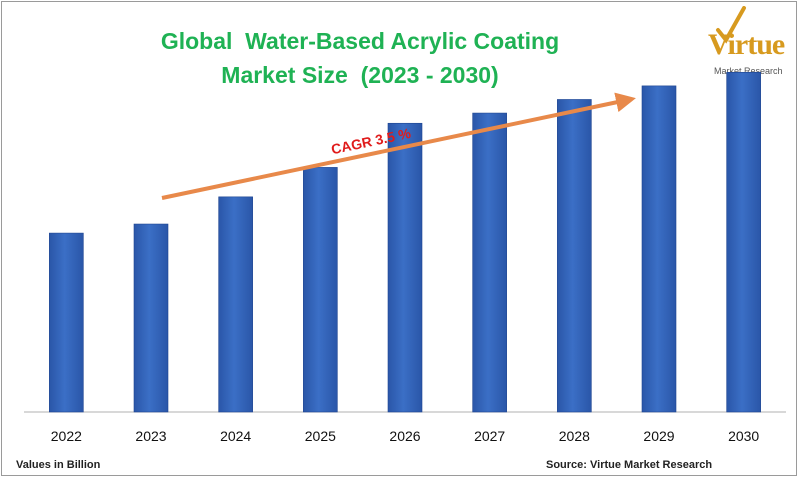 Image resolution: width=800 pixels, height=479 pixels. Describe the element at coordinates (743, 242) in the screenshot. I see `bar-2030` at that location.